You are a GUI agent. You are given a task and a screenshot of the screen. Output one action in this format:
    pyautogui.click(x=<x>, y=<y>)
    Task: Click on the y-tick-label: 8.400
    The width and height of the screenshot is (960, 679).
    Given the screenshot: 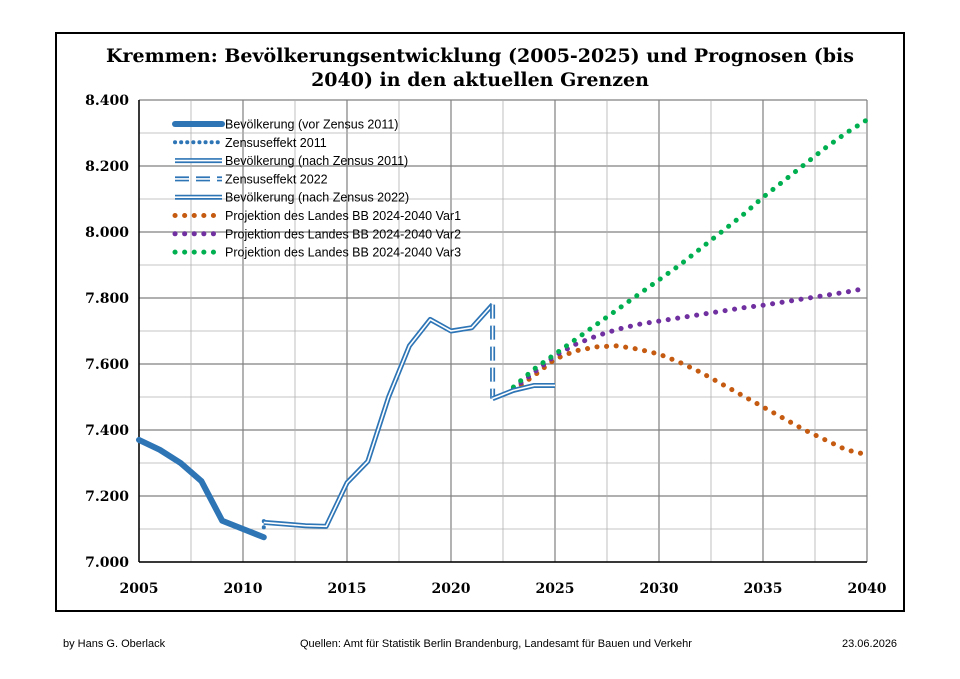 What is the action you would take?
    pyautogui.click(x=107, y=101)
    